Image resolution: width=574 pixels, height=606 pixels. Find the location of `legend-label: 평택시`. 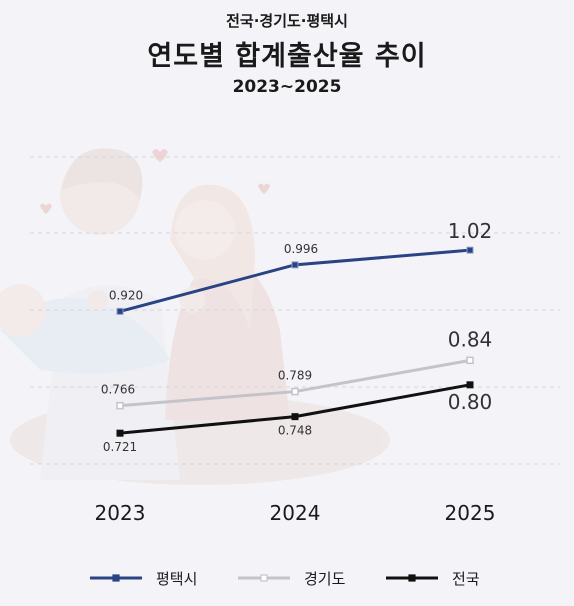

legend-label: 평택시 is located at coordinates (176, 579).